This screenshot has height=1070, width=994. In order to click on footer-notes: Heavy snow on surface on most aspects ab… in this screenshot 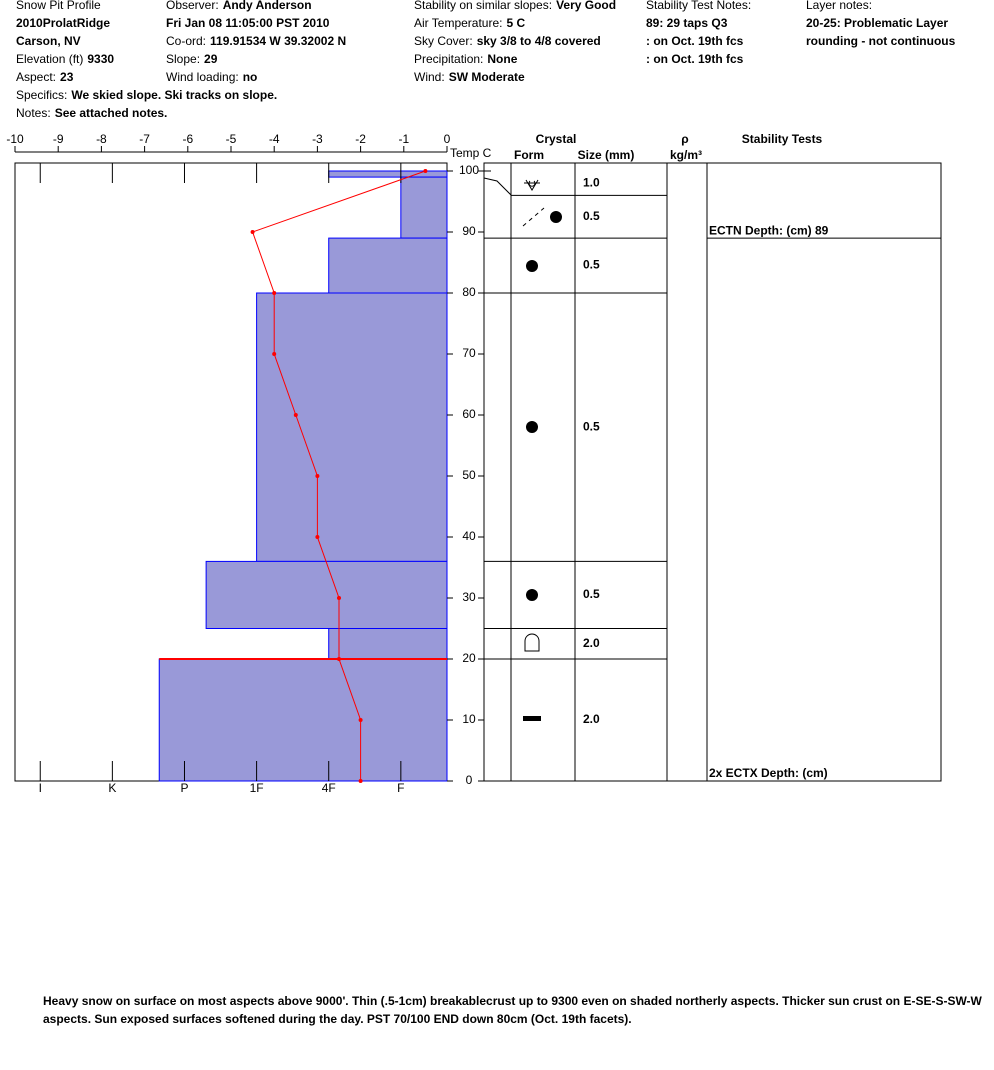, I will do `click(512, 1010)`.